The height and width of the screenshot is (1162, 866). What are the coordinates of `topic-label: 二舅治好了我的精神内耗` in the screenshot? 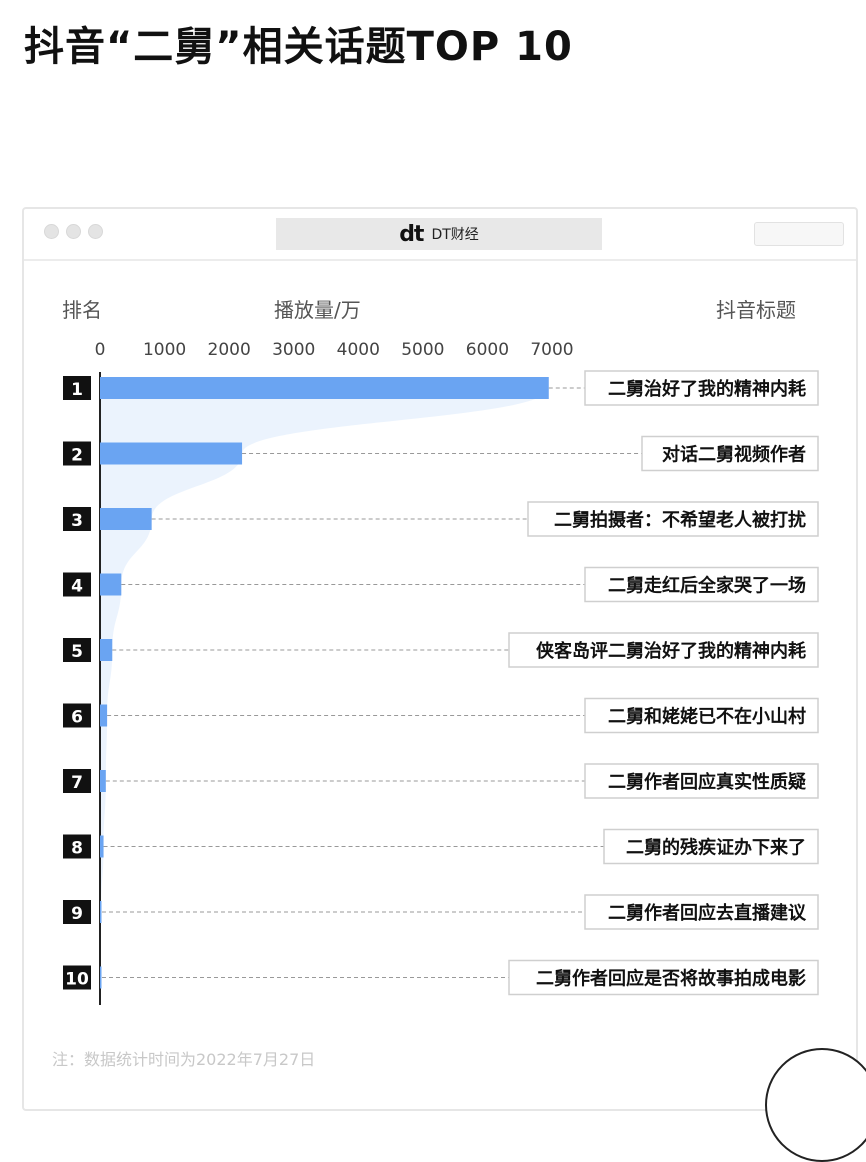 It's located at (707, 389).